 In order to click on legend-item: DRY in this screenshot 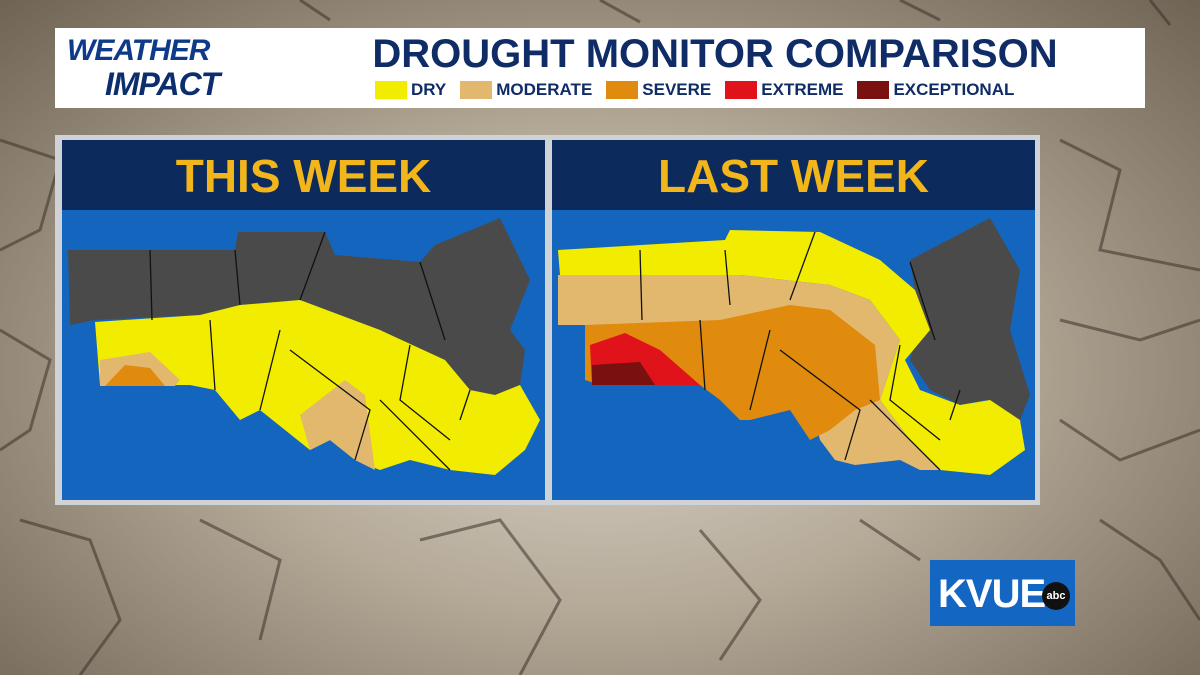, I will do `click(410, 90)`.